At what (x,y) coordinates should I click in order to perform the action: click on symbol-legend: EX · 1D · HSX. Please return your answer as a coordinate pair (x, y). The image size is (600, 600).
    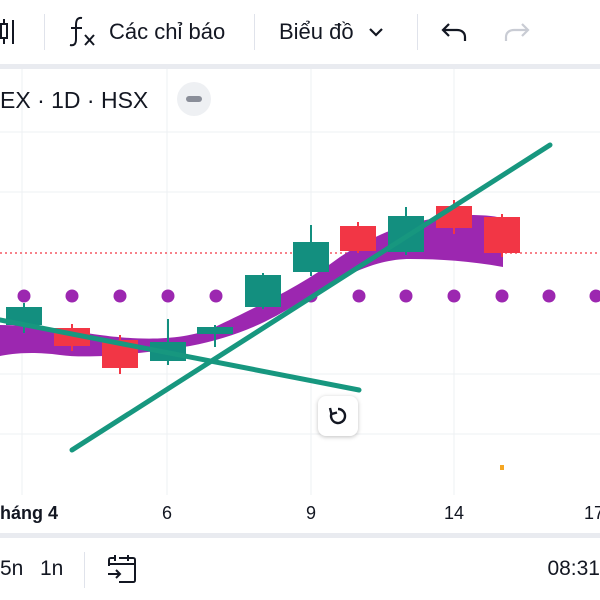
    Looking at the image, I should click on (74, 100).